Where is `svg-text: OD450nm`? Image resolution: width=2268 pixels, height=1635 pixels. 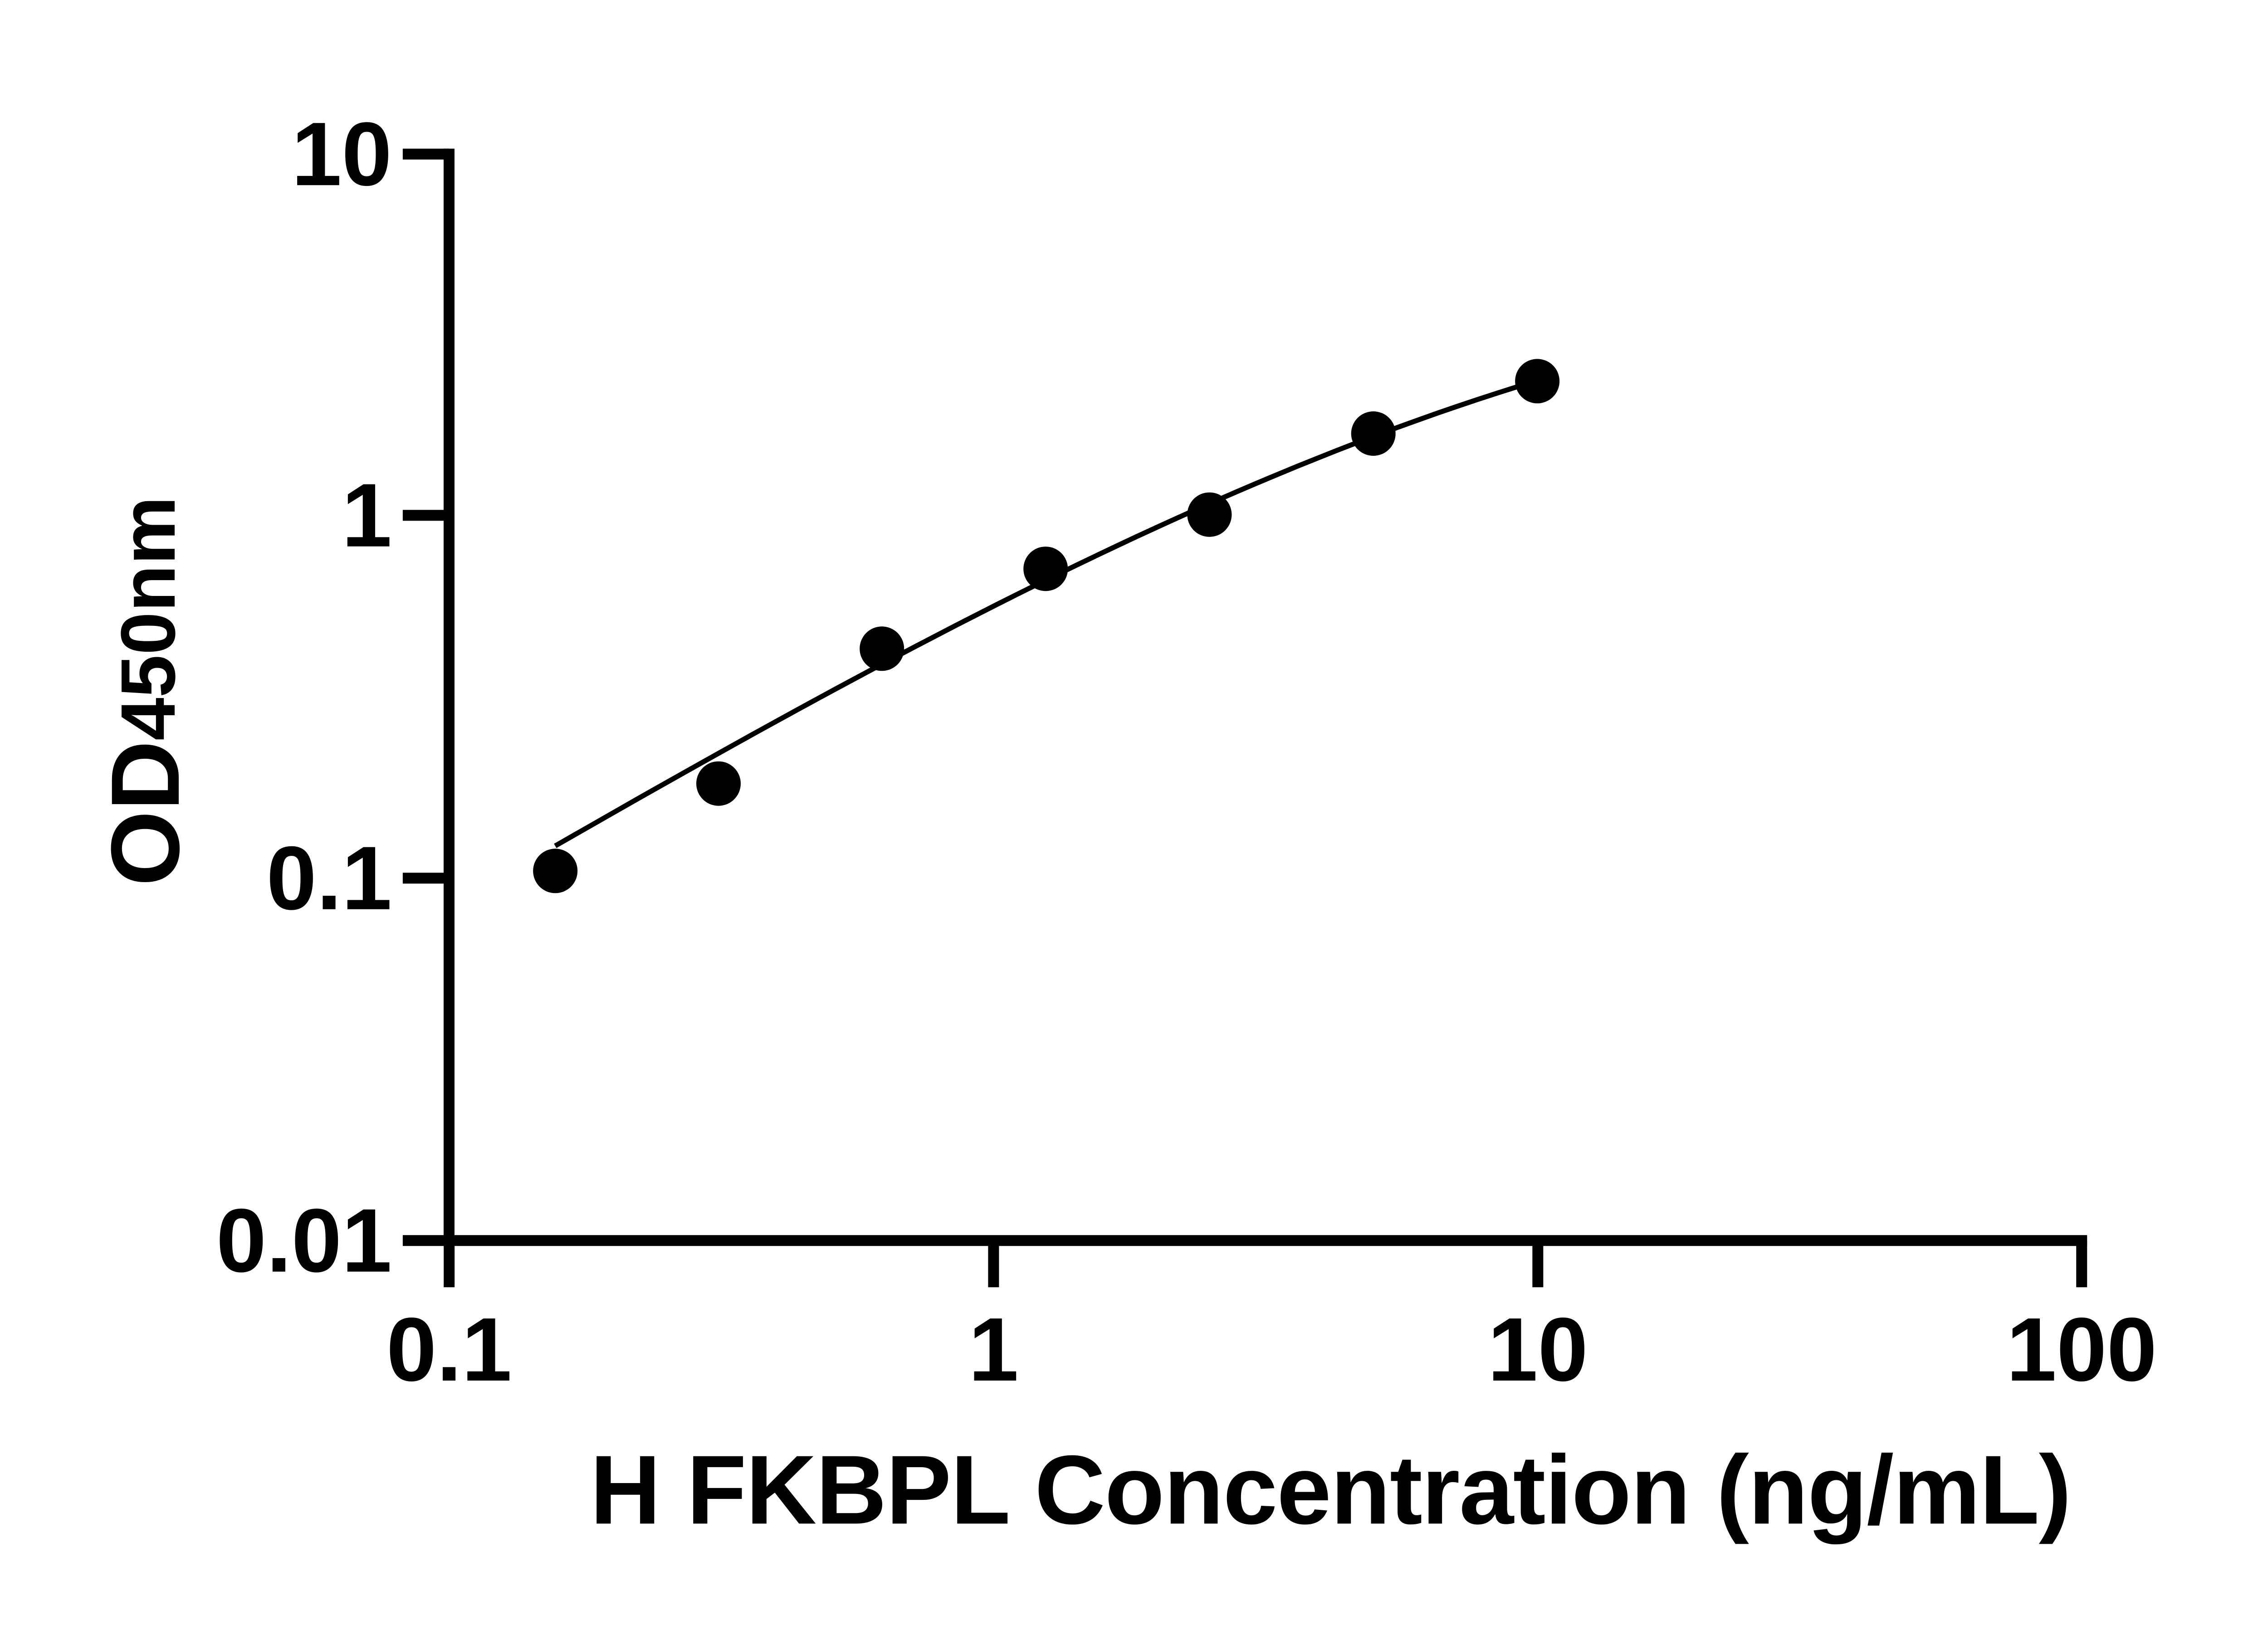
svg-text: OD450nm is located at coordinates (146, 691).